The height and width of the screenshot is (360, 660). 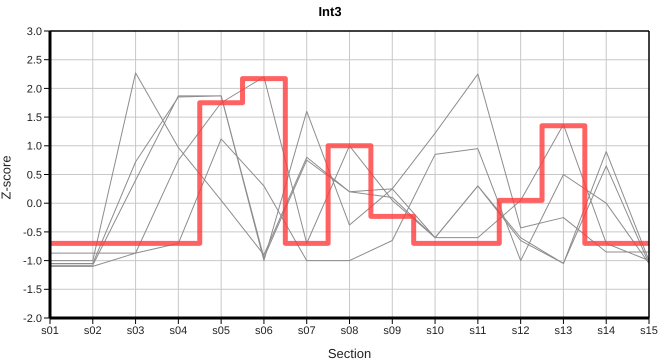 What do you see at coordinates (606, 330) in the screenshot?
I see `x-tick-label: s14` at bounding box center [606, 330].